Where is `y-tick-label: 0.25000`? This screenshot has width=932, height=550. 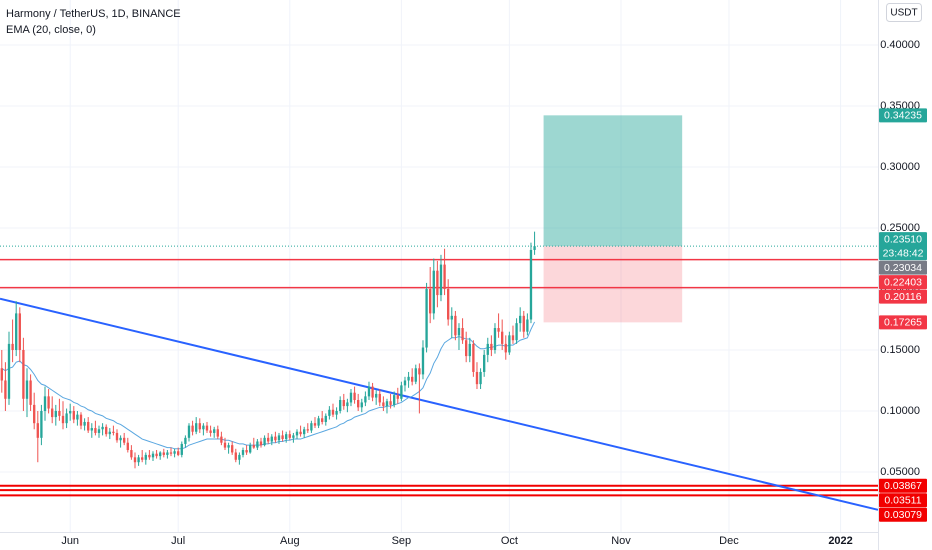 y-tick-label: 0.25000 is located at coordinates (900, 228).